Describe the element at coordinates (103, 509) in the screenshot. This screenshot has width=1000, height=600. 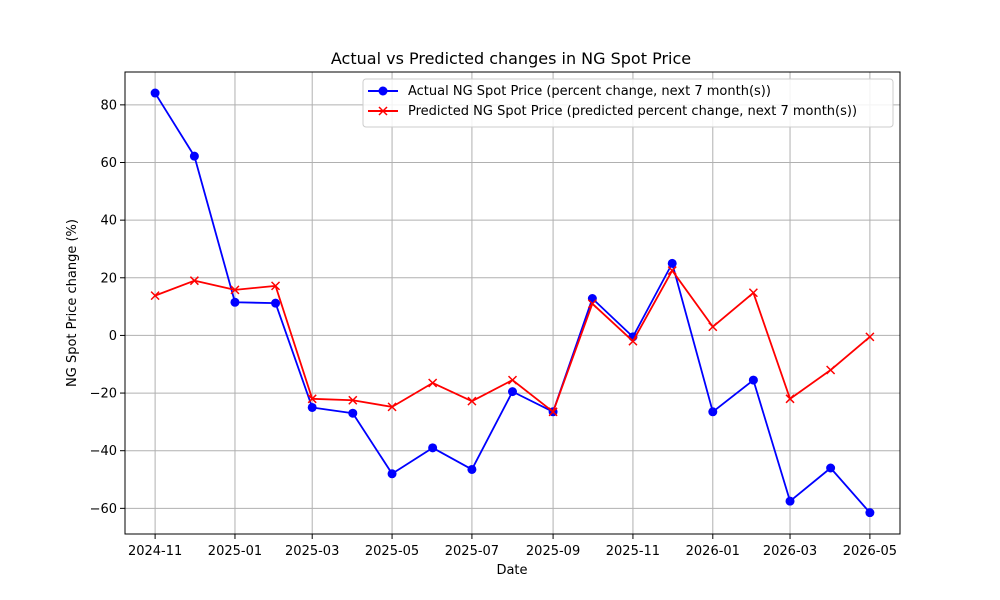
I see `y-tick-label: −60` at that location.